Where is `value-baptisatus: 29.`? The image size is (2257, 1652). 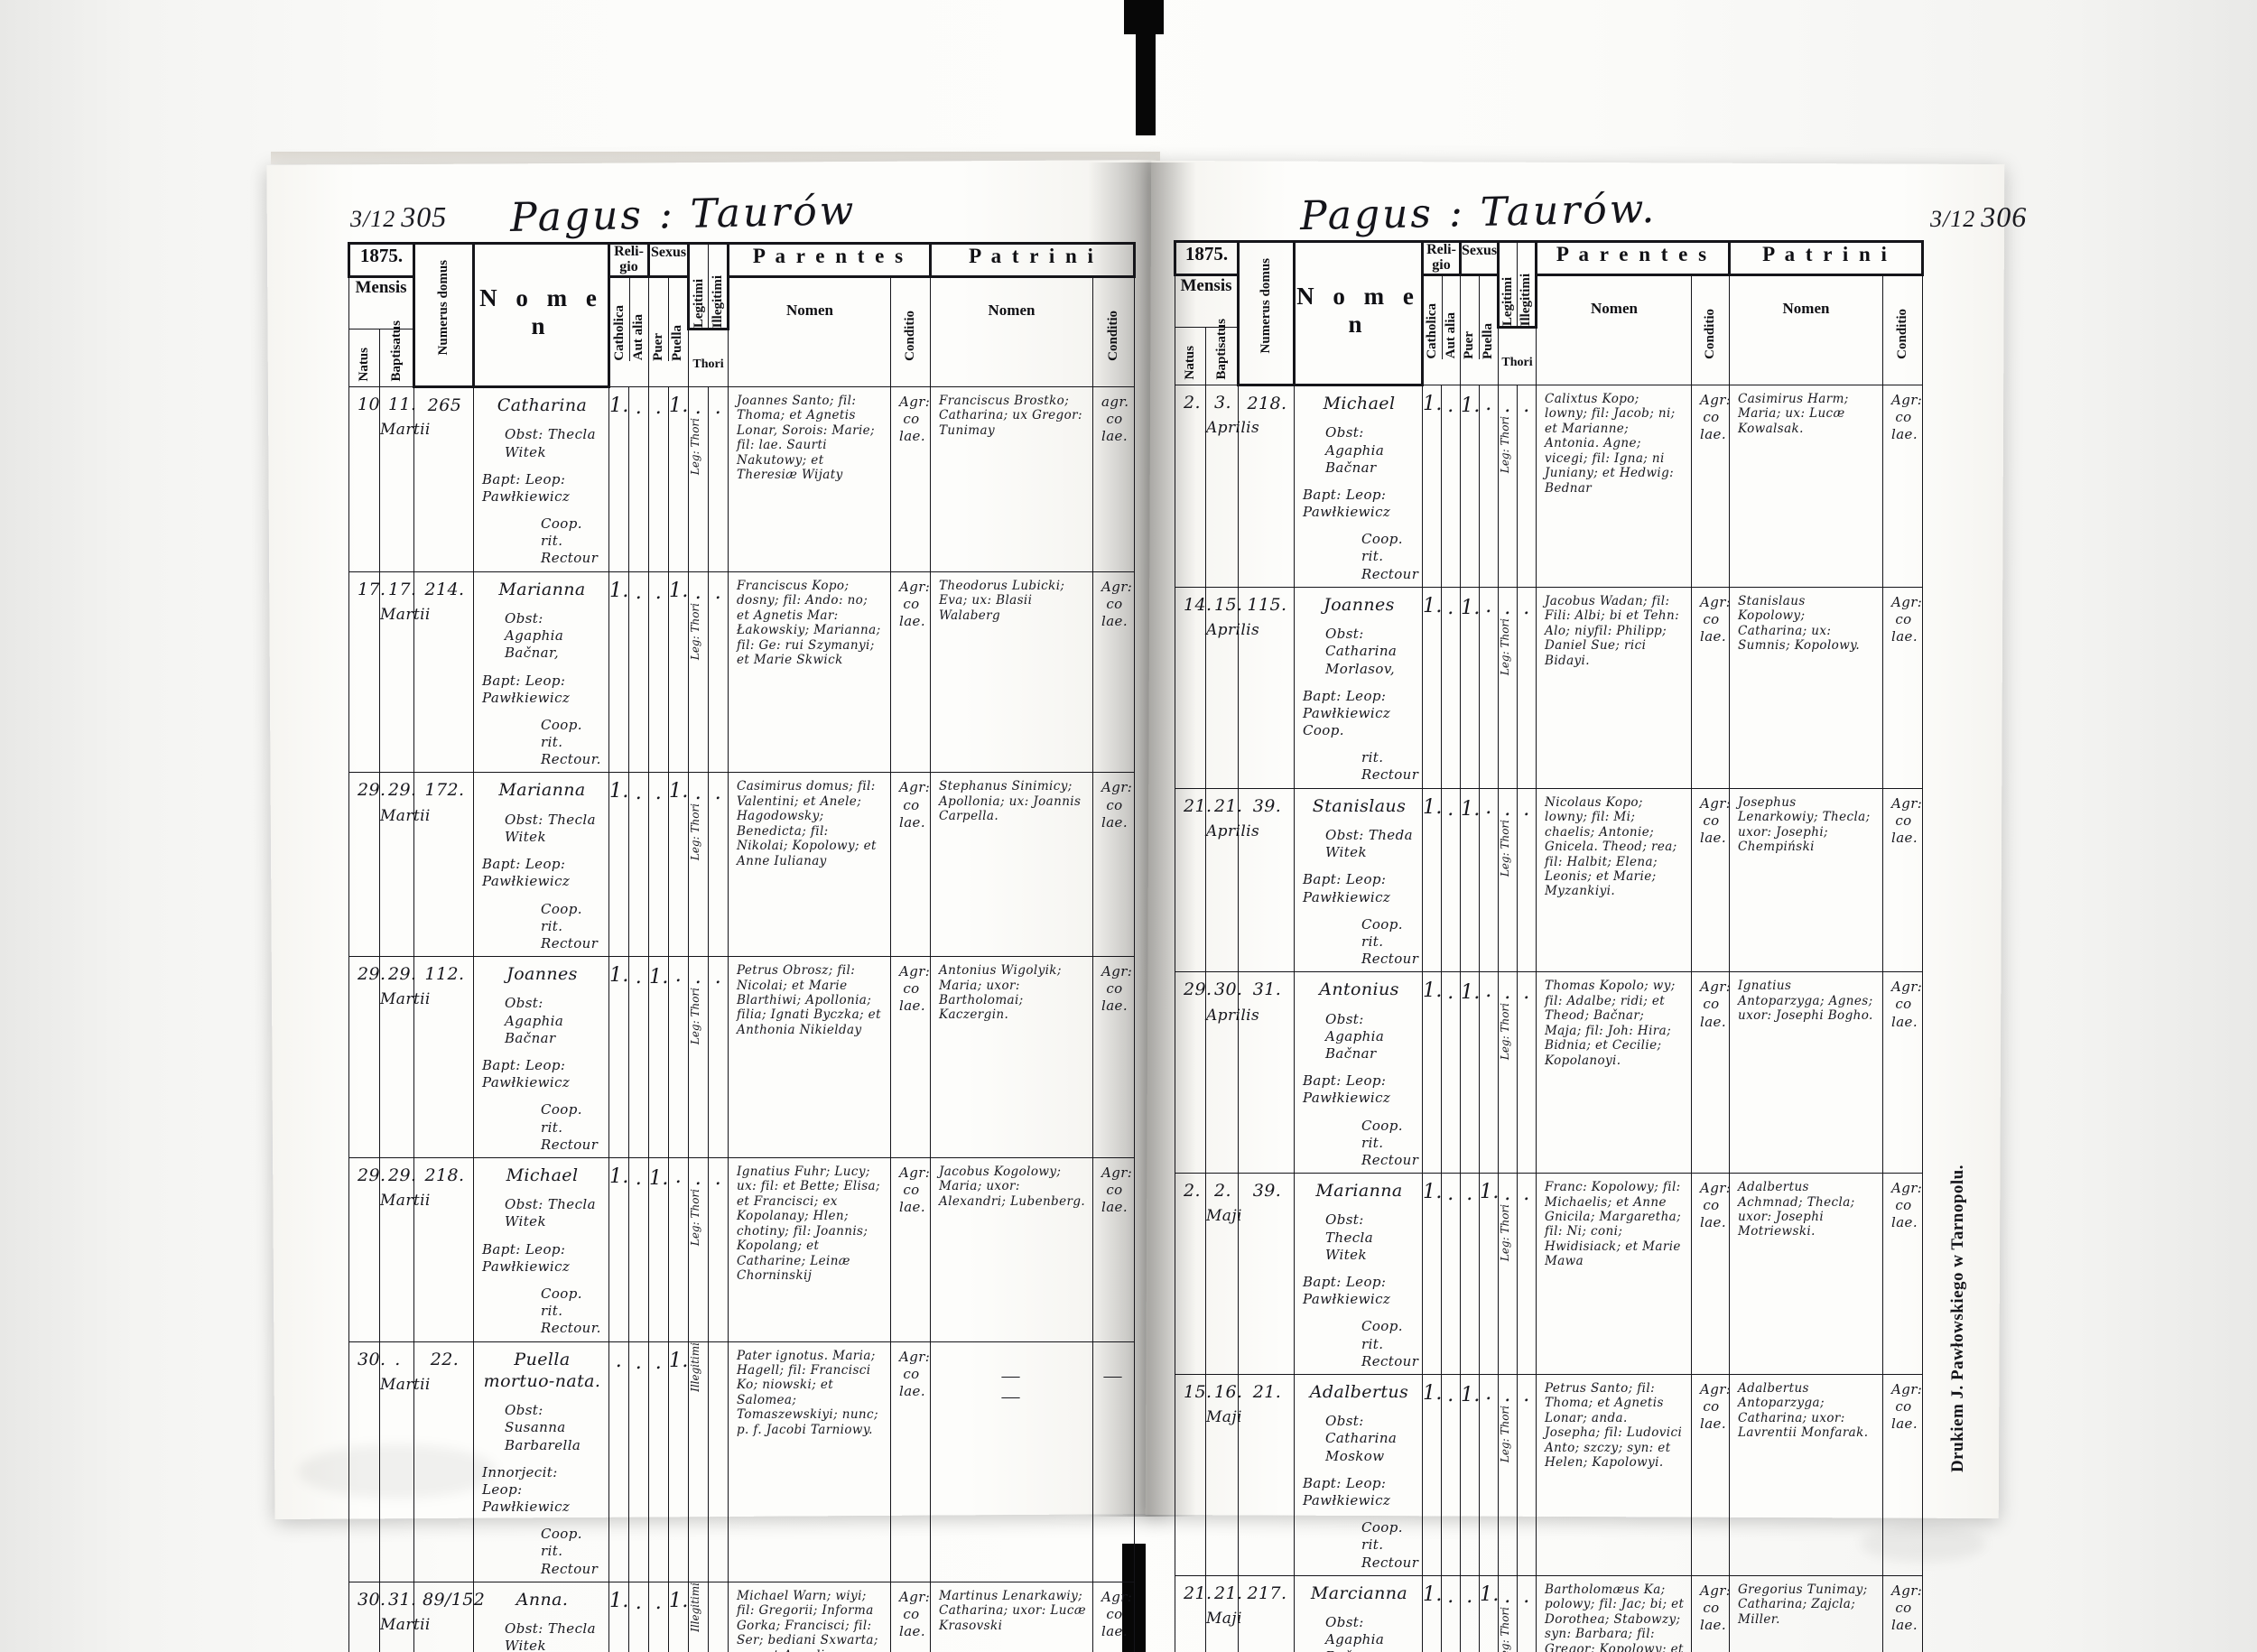 value-baptisatus: 29. is located at coordinates (403, 974).